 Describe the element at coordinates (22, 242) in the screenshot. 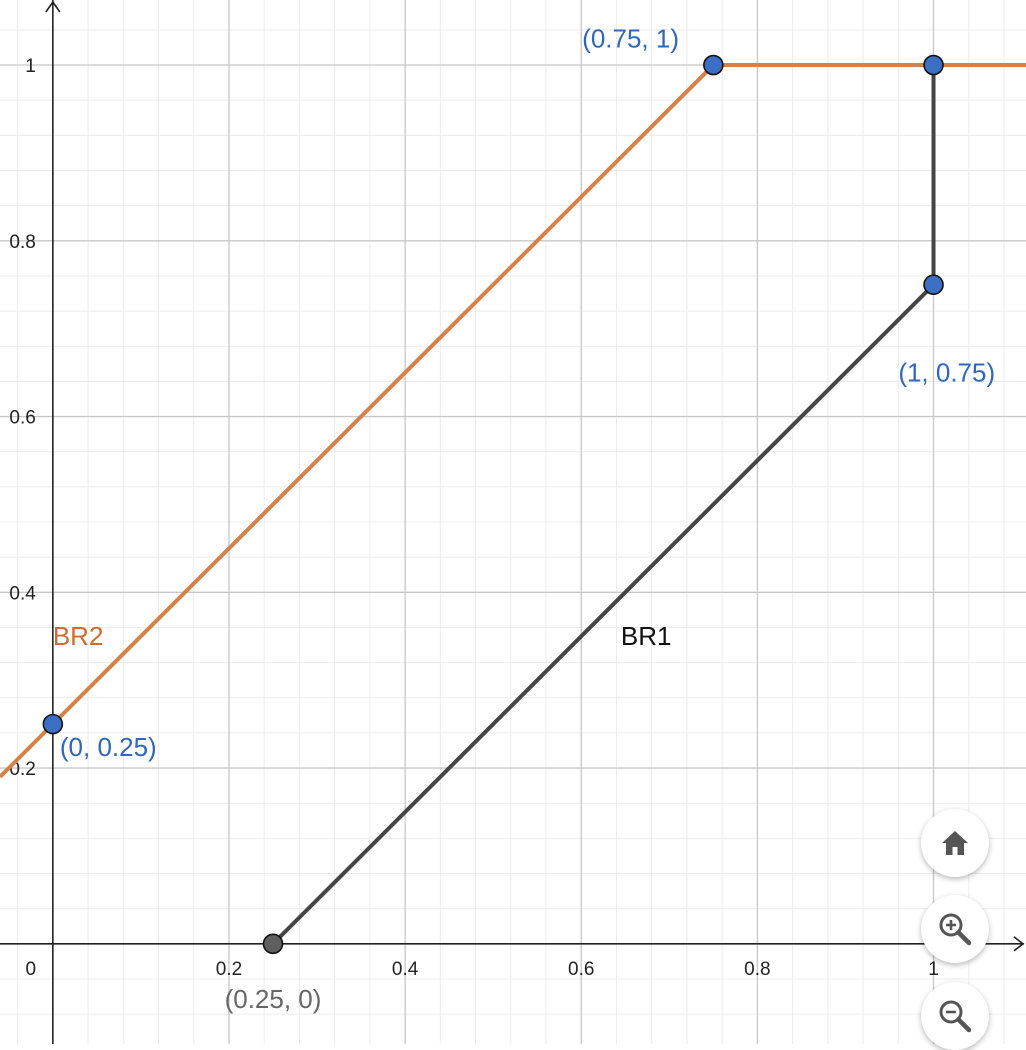

I see `y-tick-label: 0.8` at that location.